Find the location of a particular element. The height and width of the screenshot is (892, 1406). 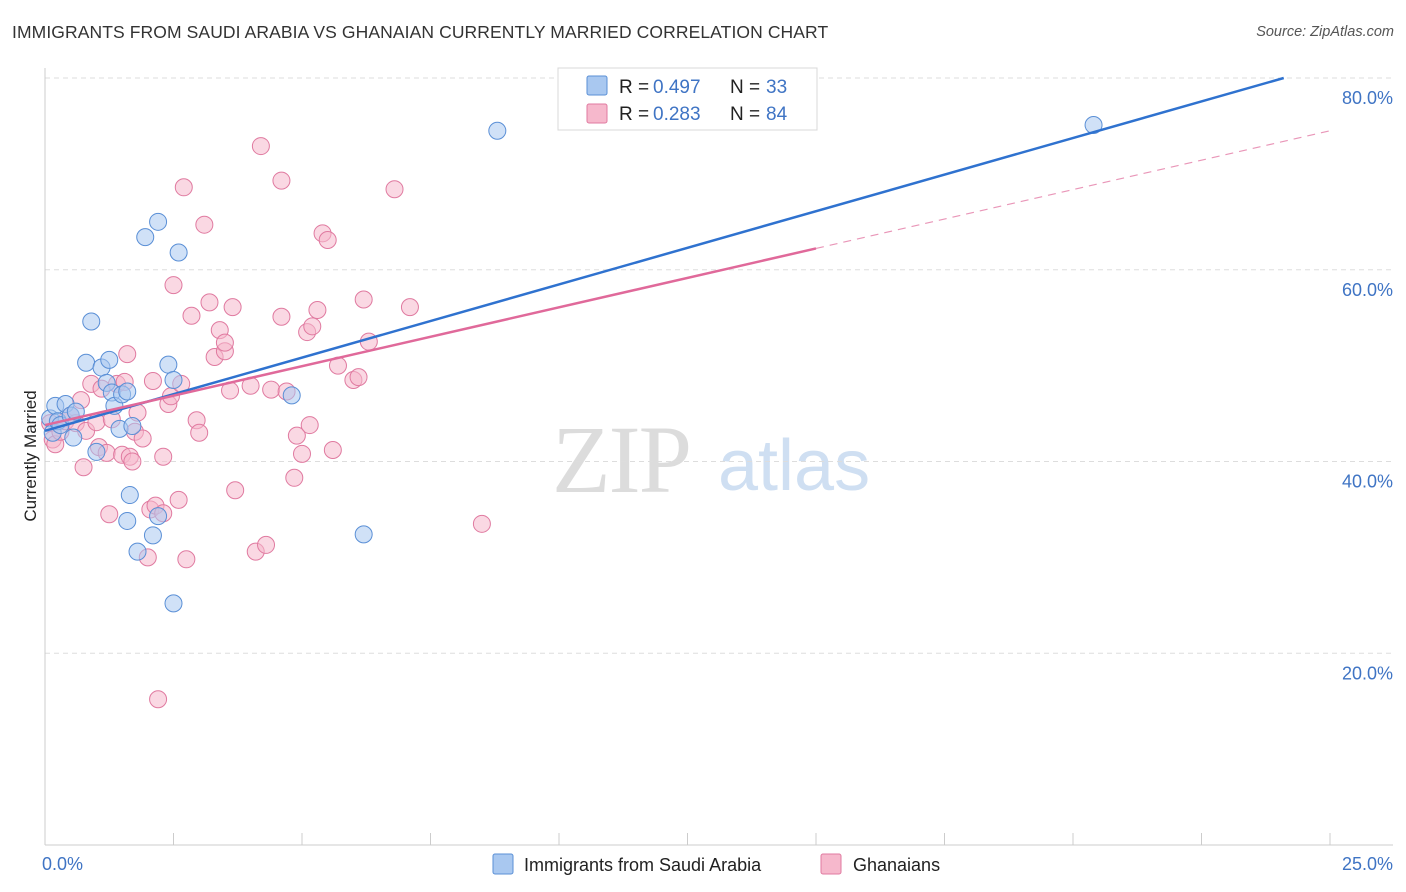

series-legend-label-ghana: Ghanaians is located at coordinates (896, 865).